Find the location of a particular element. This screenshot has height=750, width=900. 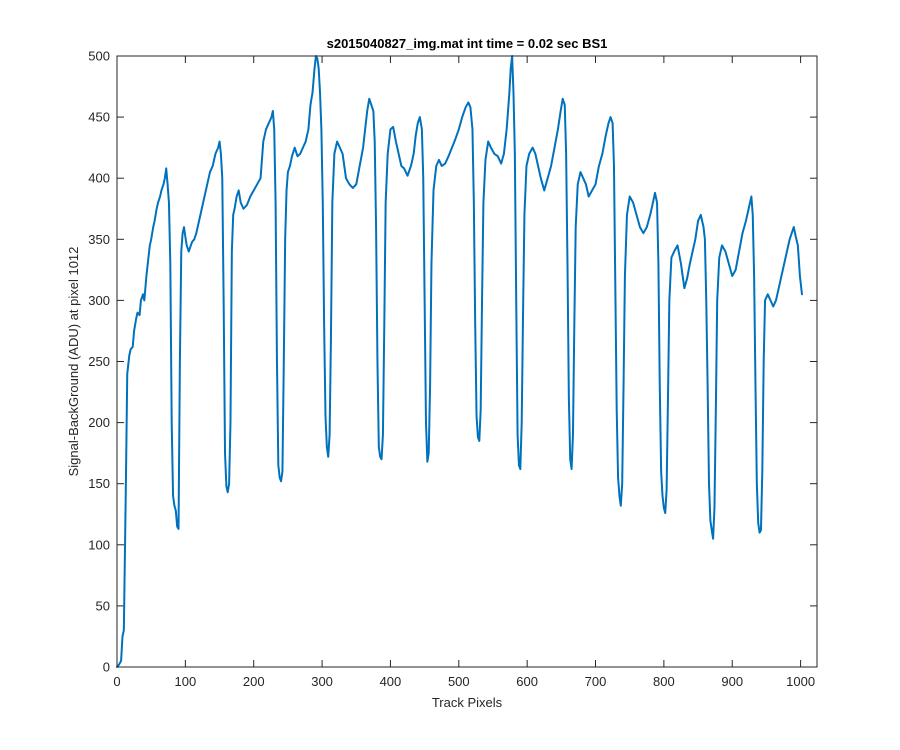

y-tick-label: 0 is located at coordinates (106, 667).